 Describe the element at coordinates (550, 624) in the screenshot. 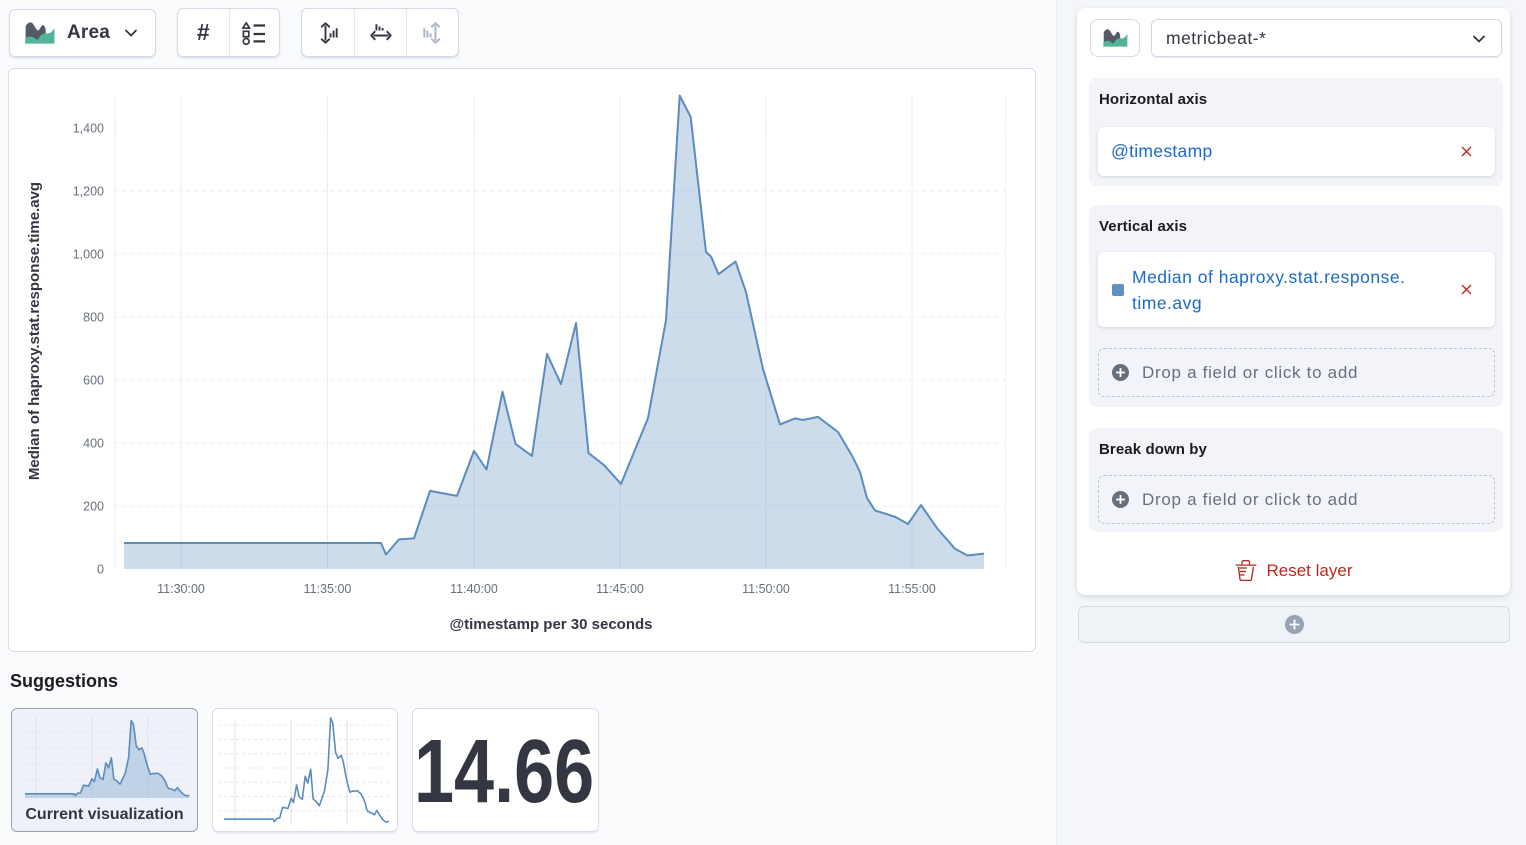

I see `svg-text: @timestamp per 30 seconds` at that location.